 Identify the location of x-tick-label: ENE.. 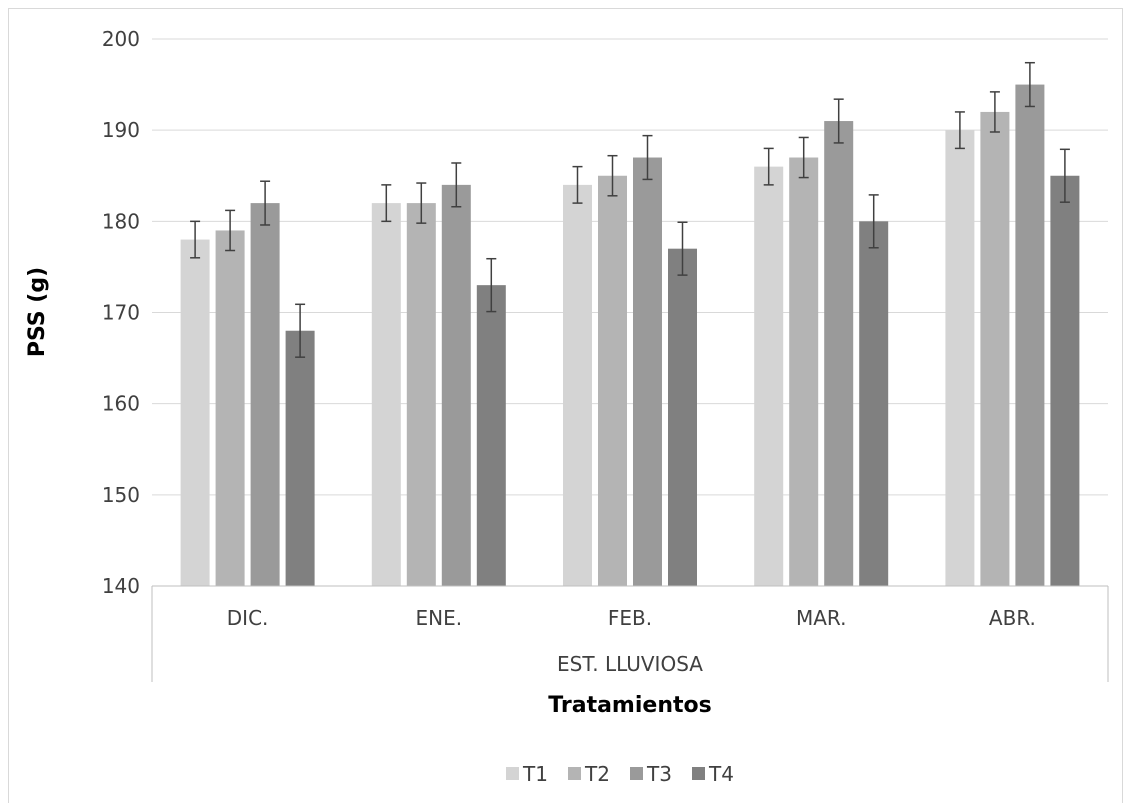
(439, 618).